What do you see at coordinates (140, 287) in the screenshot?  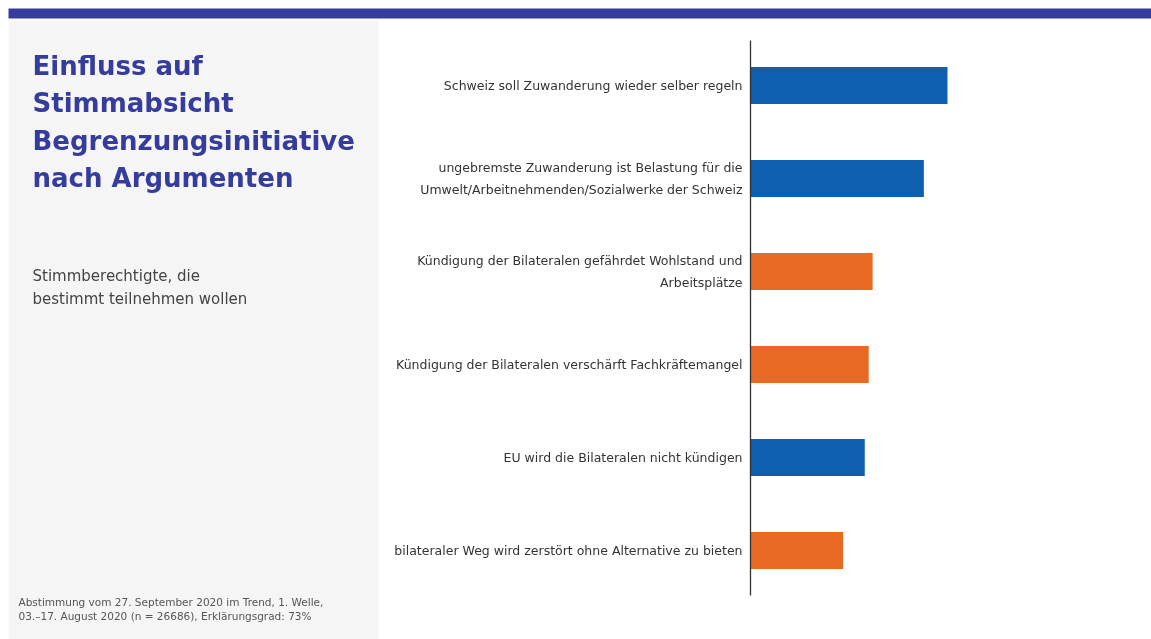 I see `text: Stimmberechtigte, die bestimmt teilnehmen wollen` at bounding box center [140, 287].